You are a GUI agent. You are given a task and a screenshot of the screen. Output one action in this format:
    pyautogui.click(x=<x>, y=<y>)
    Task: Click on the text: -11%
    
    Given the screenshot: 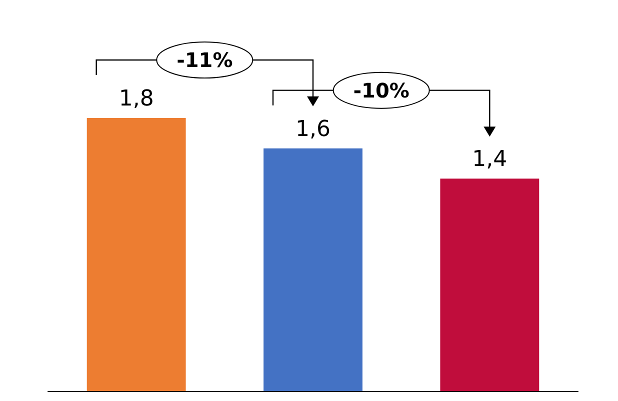 What is the action you would take?
    pyautogui.click(x=204, y=60)
    